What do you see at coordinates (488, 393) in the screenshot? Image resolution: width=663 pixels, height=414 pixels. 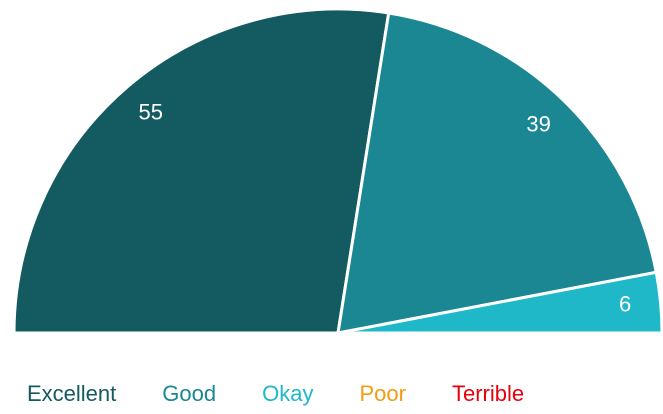 I see `legend-label: Terrible` at bounding box center [488, 393].